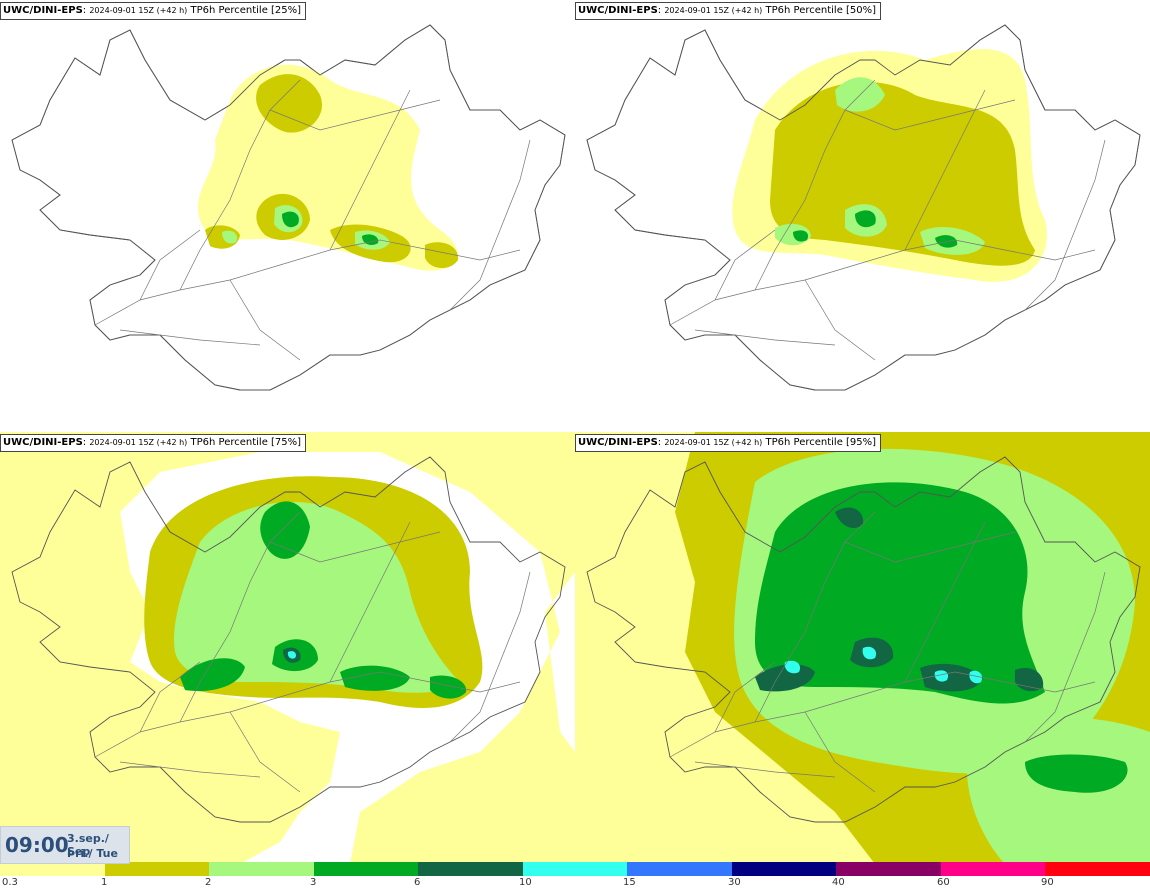 Image resolution: width=1150 pixels, height=891 pixels. Describe the element at coordinates (92, 853) in the screenshot. I see `valid-weekday: Þri./ Tue` at that location.